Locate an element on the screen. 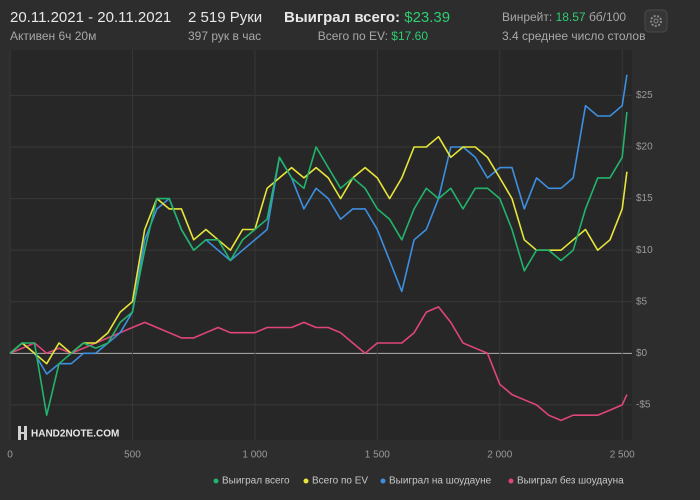  x-tick-label: 500 is located at coordinates (132, 455).